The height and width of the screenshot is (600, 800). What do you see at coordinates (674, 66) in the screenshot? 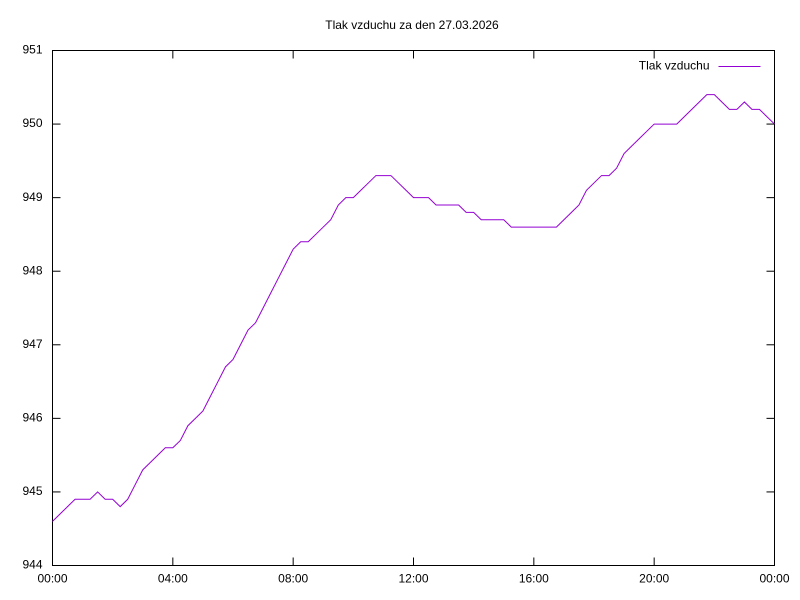
I see `legend-label: Tlak vzduchu` at bounding box center [674, 66].